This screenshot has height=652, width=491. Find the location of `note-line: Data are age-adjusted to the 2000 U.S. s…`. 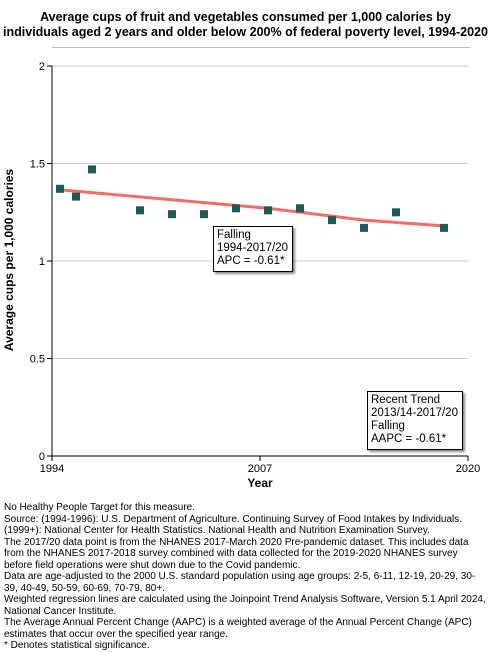

note-line: Data are age-adjusted to the 2000 U.S. s… is located at coordinates (240, 582).